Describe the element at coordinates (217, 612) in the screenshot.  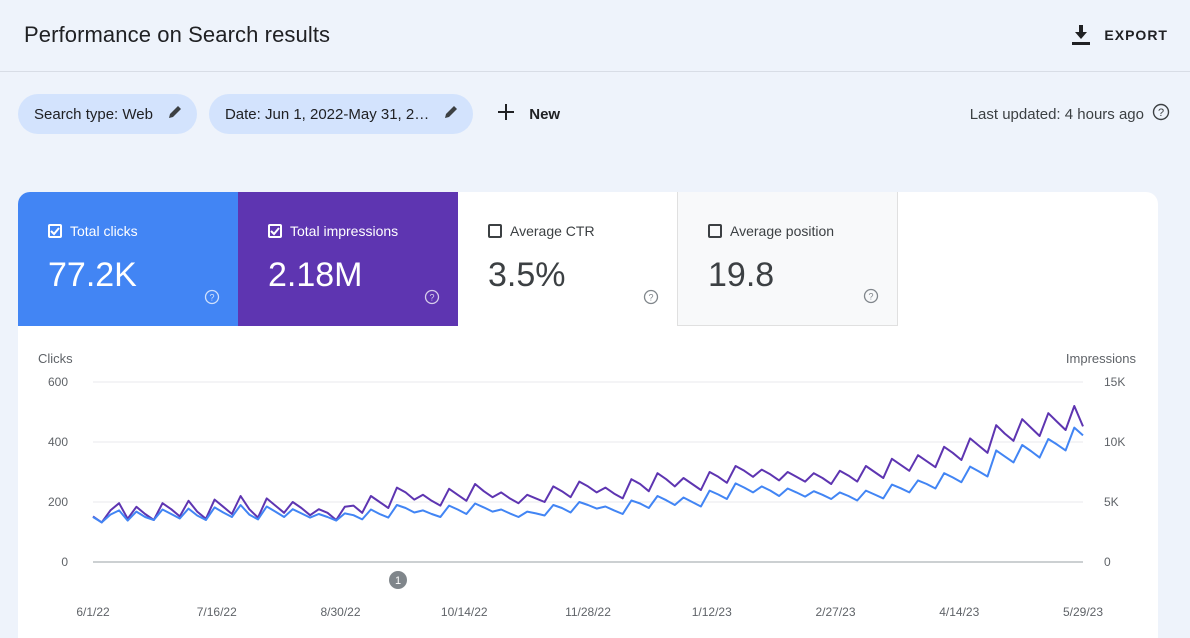
I see `x-tick-label: 7/16/22` at that location.